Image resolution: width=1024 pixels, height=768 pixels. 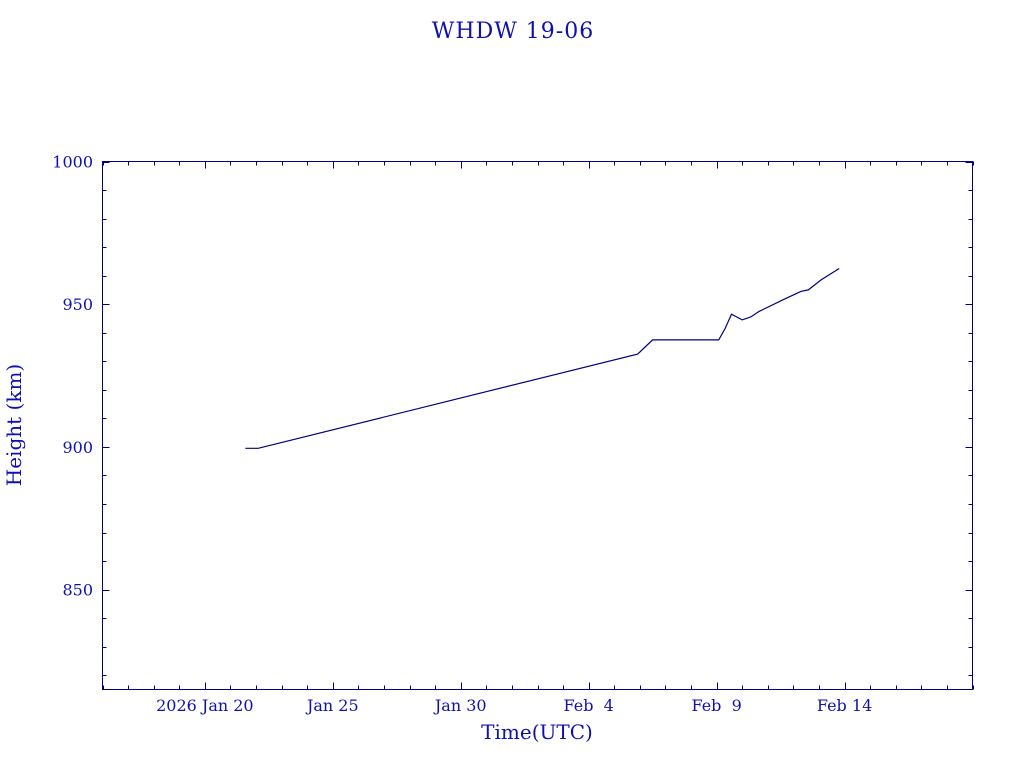 I want to click on x-tick-label: Jan 25, so click(x=332, y=705).